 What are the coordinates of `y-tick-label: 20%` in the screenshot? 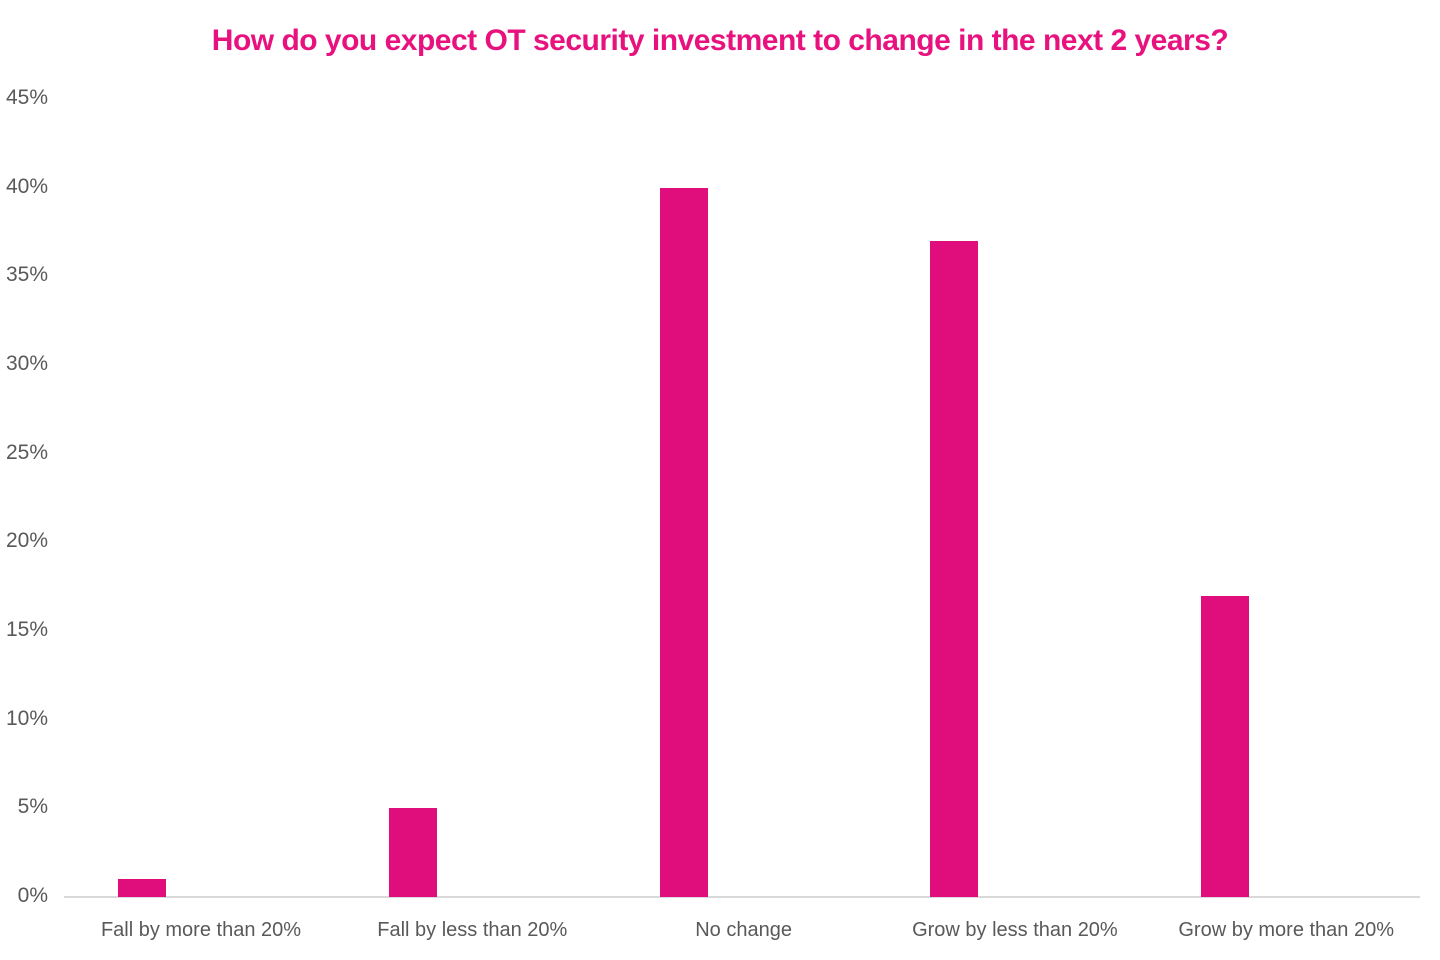 It's located at (26, 541).